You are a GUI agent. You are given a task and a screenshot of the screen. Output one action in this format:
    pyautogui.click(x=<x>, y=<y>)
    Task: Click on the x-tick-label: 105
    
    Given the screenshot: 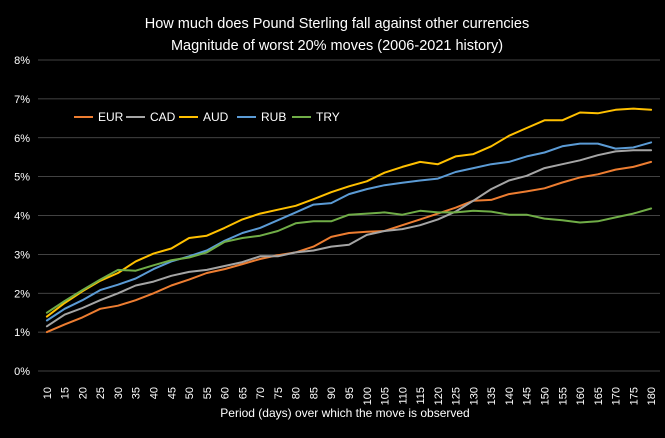 What is the action you would take?
    pyautogui.click(x=386, y=396)
    